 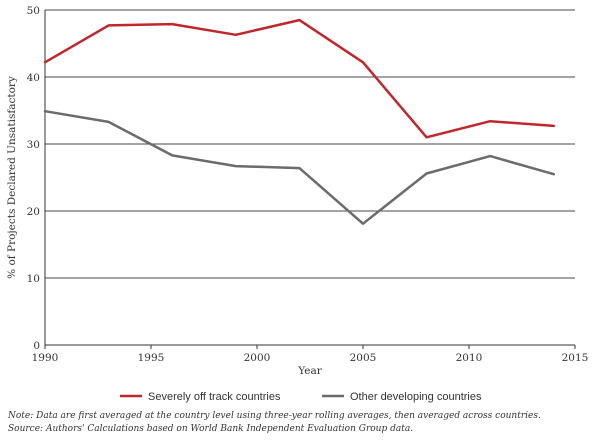 I want to click on y-tick-label: 30, so click(x=33, y=145).